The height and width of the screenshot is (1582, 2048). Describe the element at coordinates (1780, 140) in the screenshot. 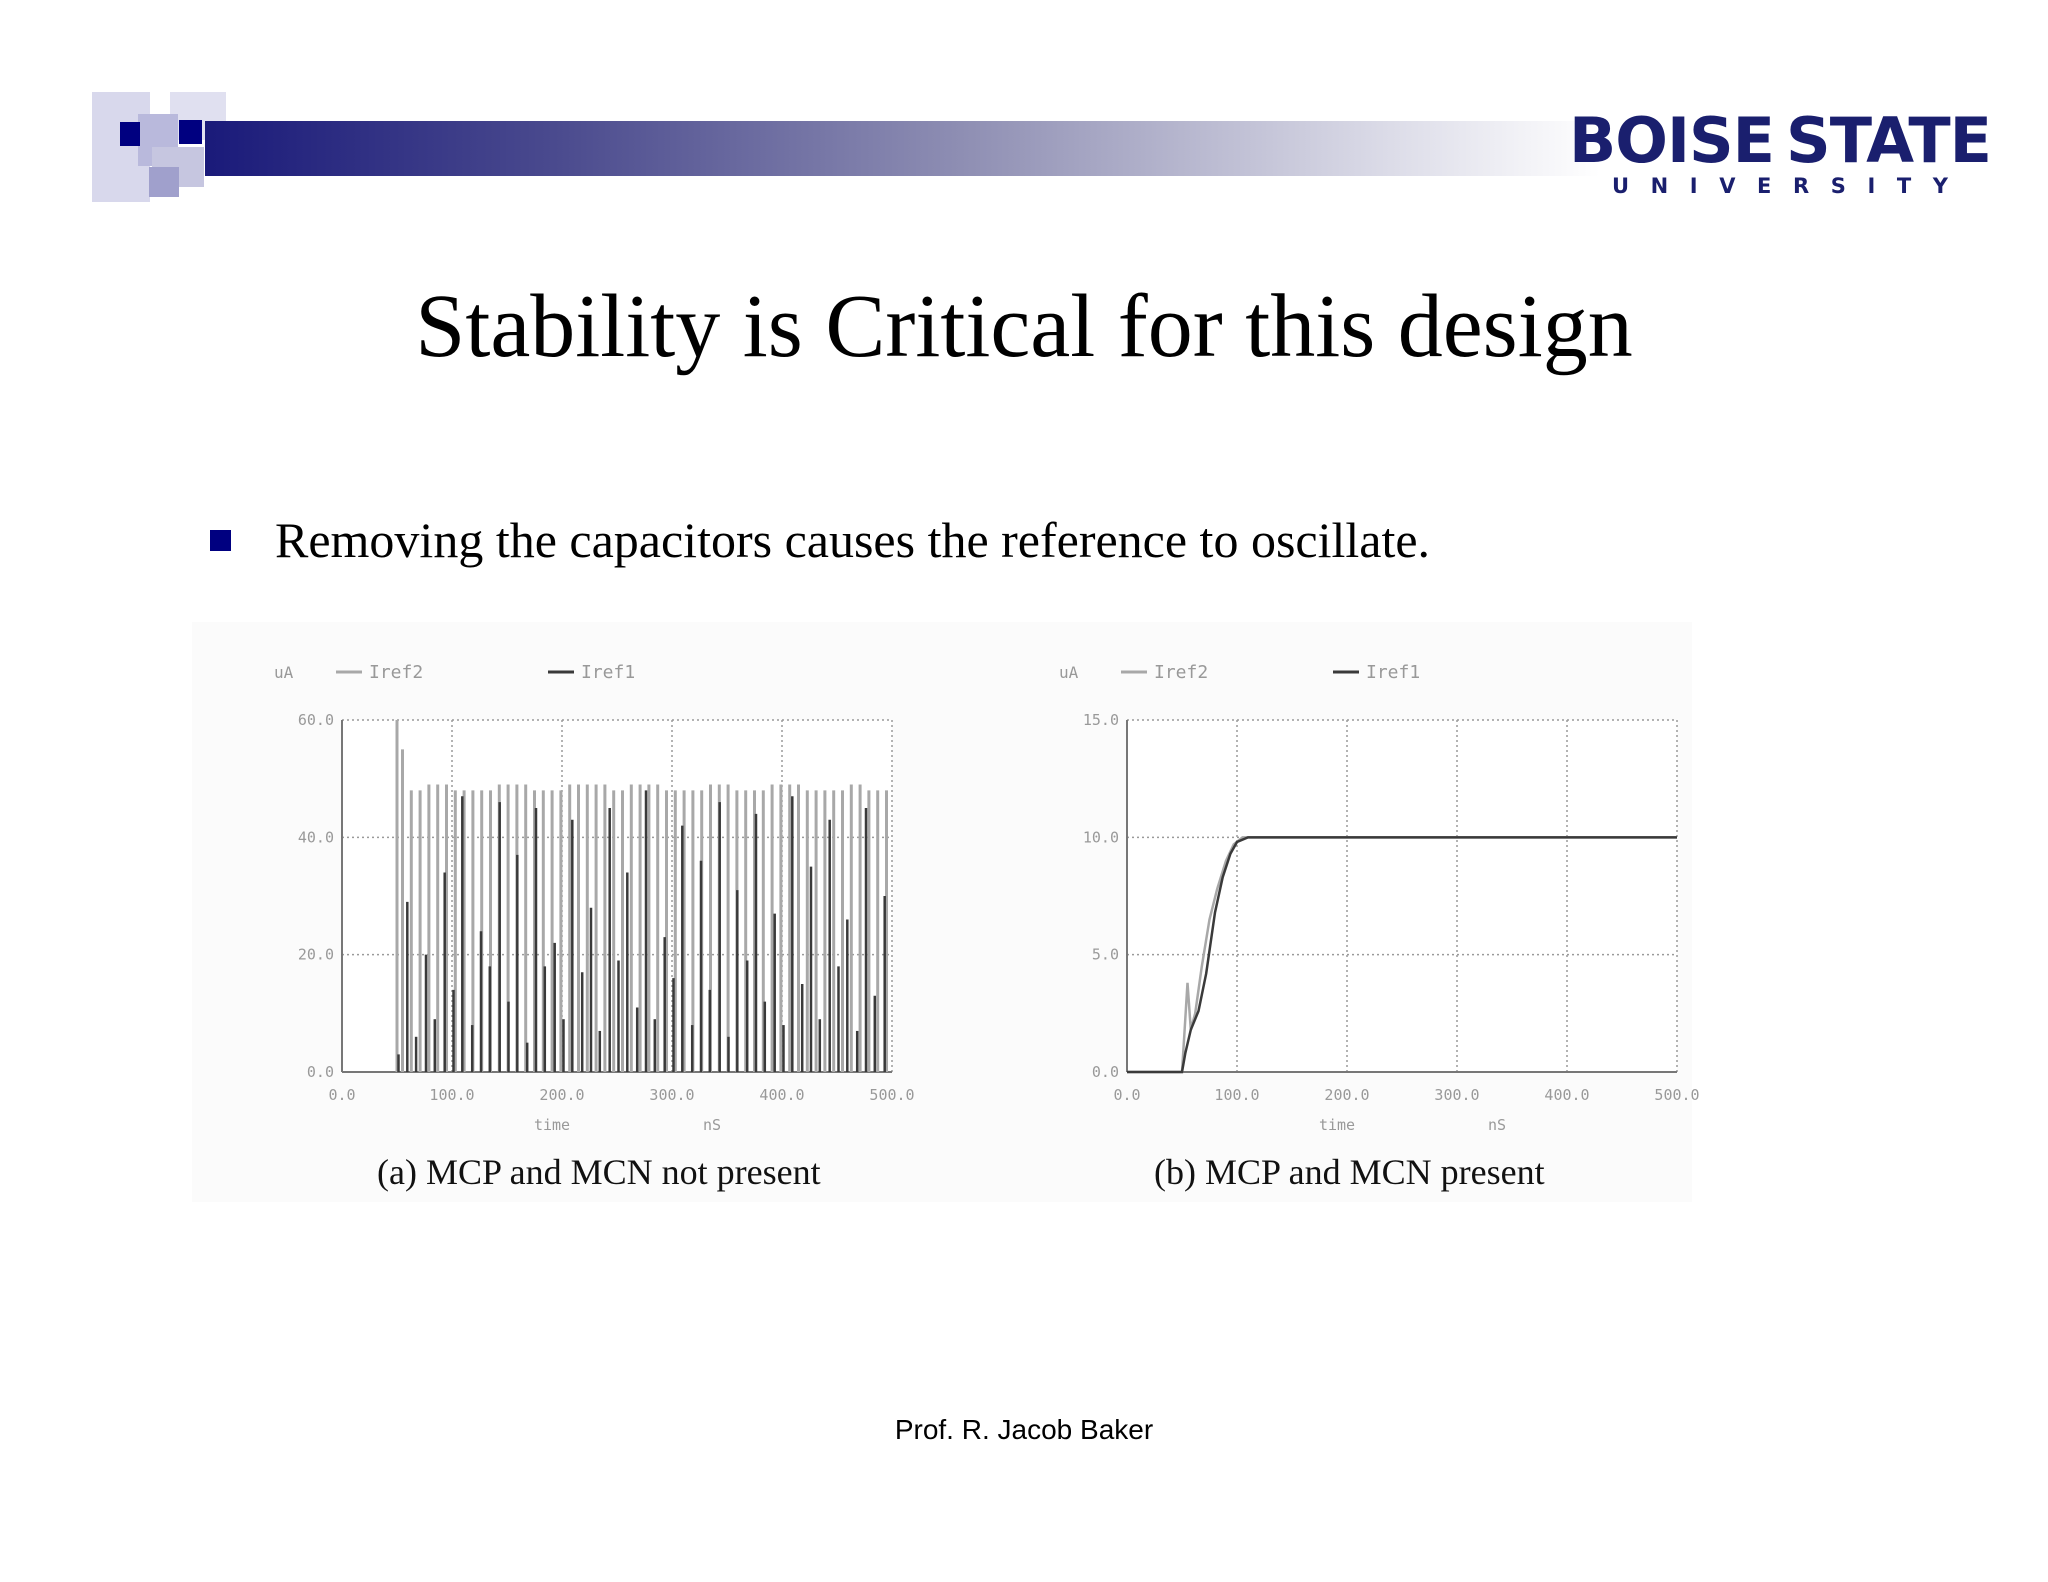

I see `logo-wordmark: BOISE STATE` at that location.